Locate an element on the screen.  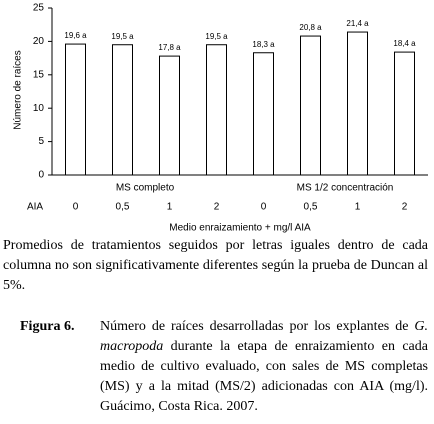
group-label: MS 1/2 concentración is located at coordinates (345, 188).